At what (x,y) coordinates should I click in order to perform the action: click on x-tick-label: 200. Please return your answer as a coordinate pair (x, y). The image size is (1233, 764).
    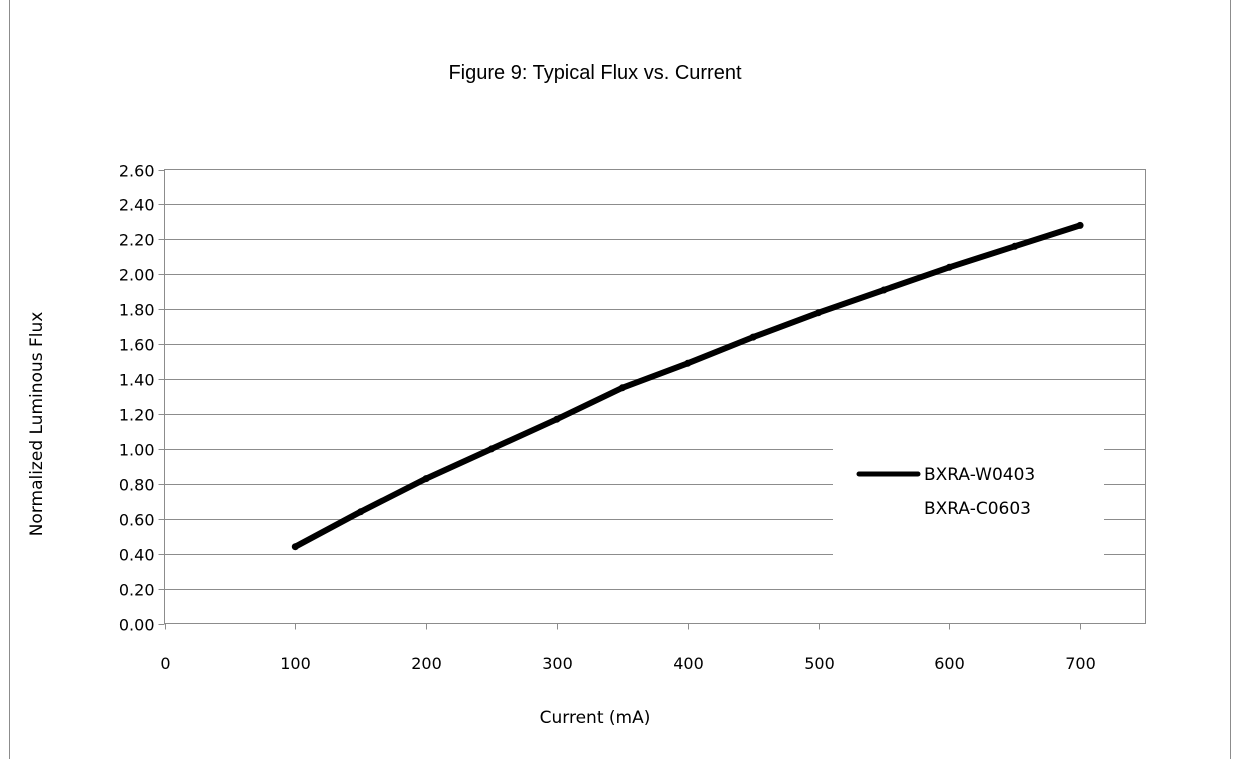
    Looking at the image, I should click on (426, 663).